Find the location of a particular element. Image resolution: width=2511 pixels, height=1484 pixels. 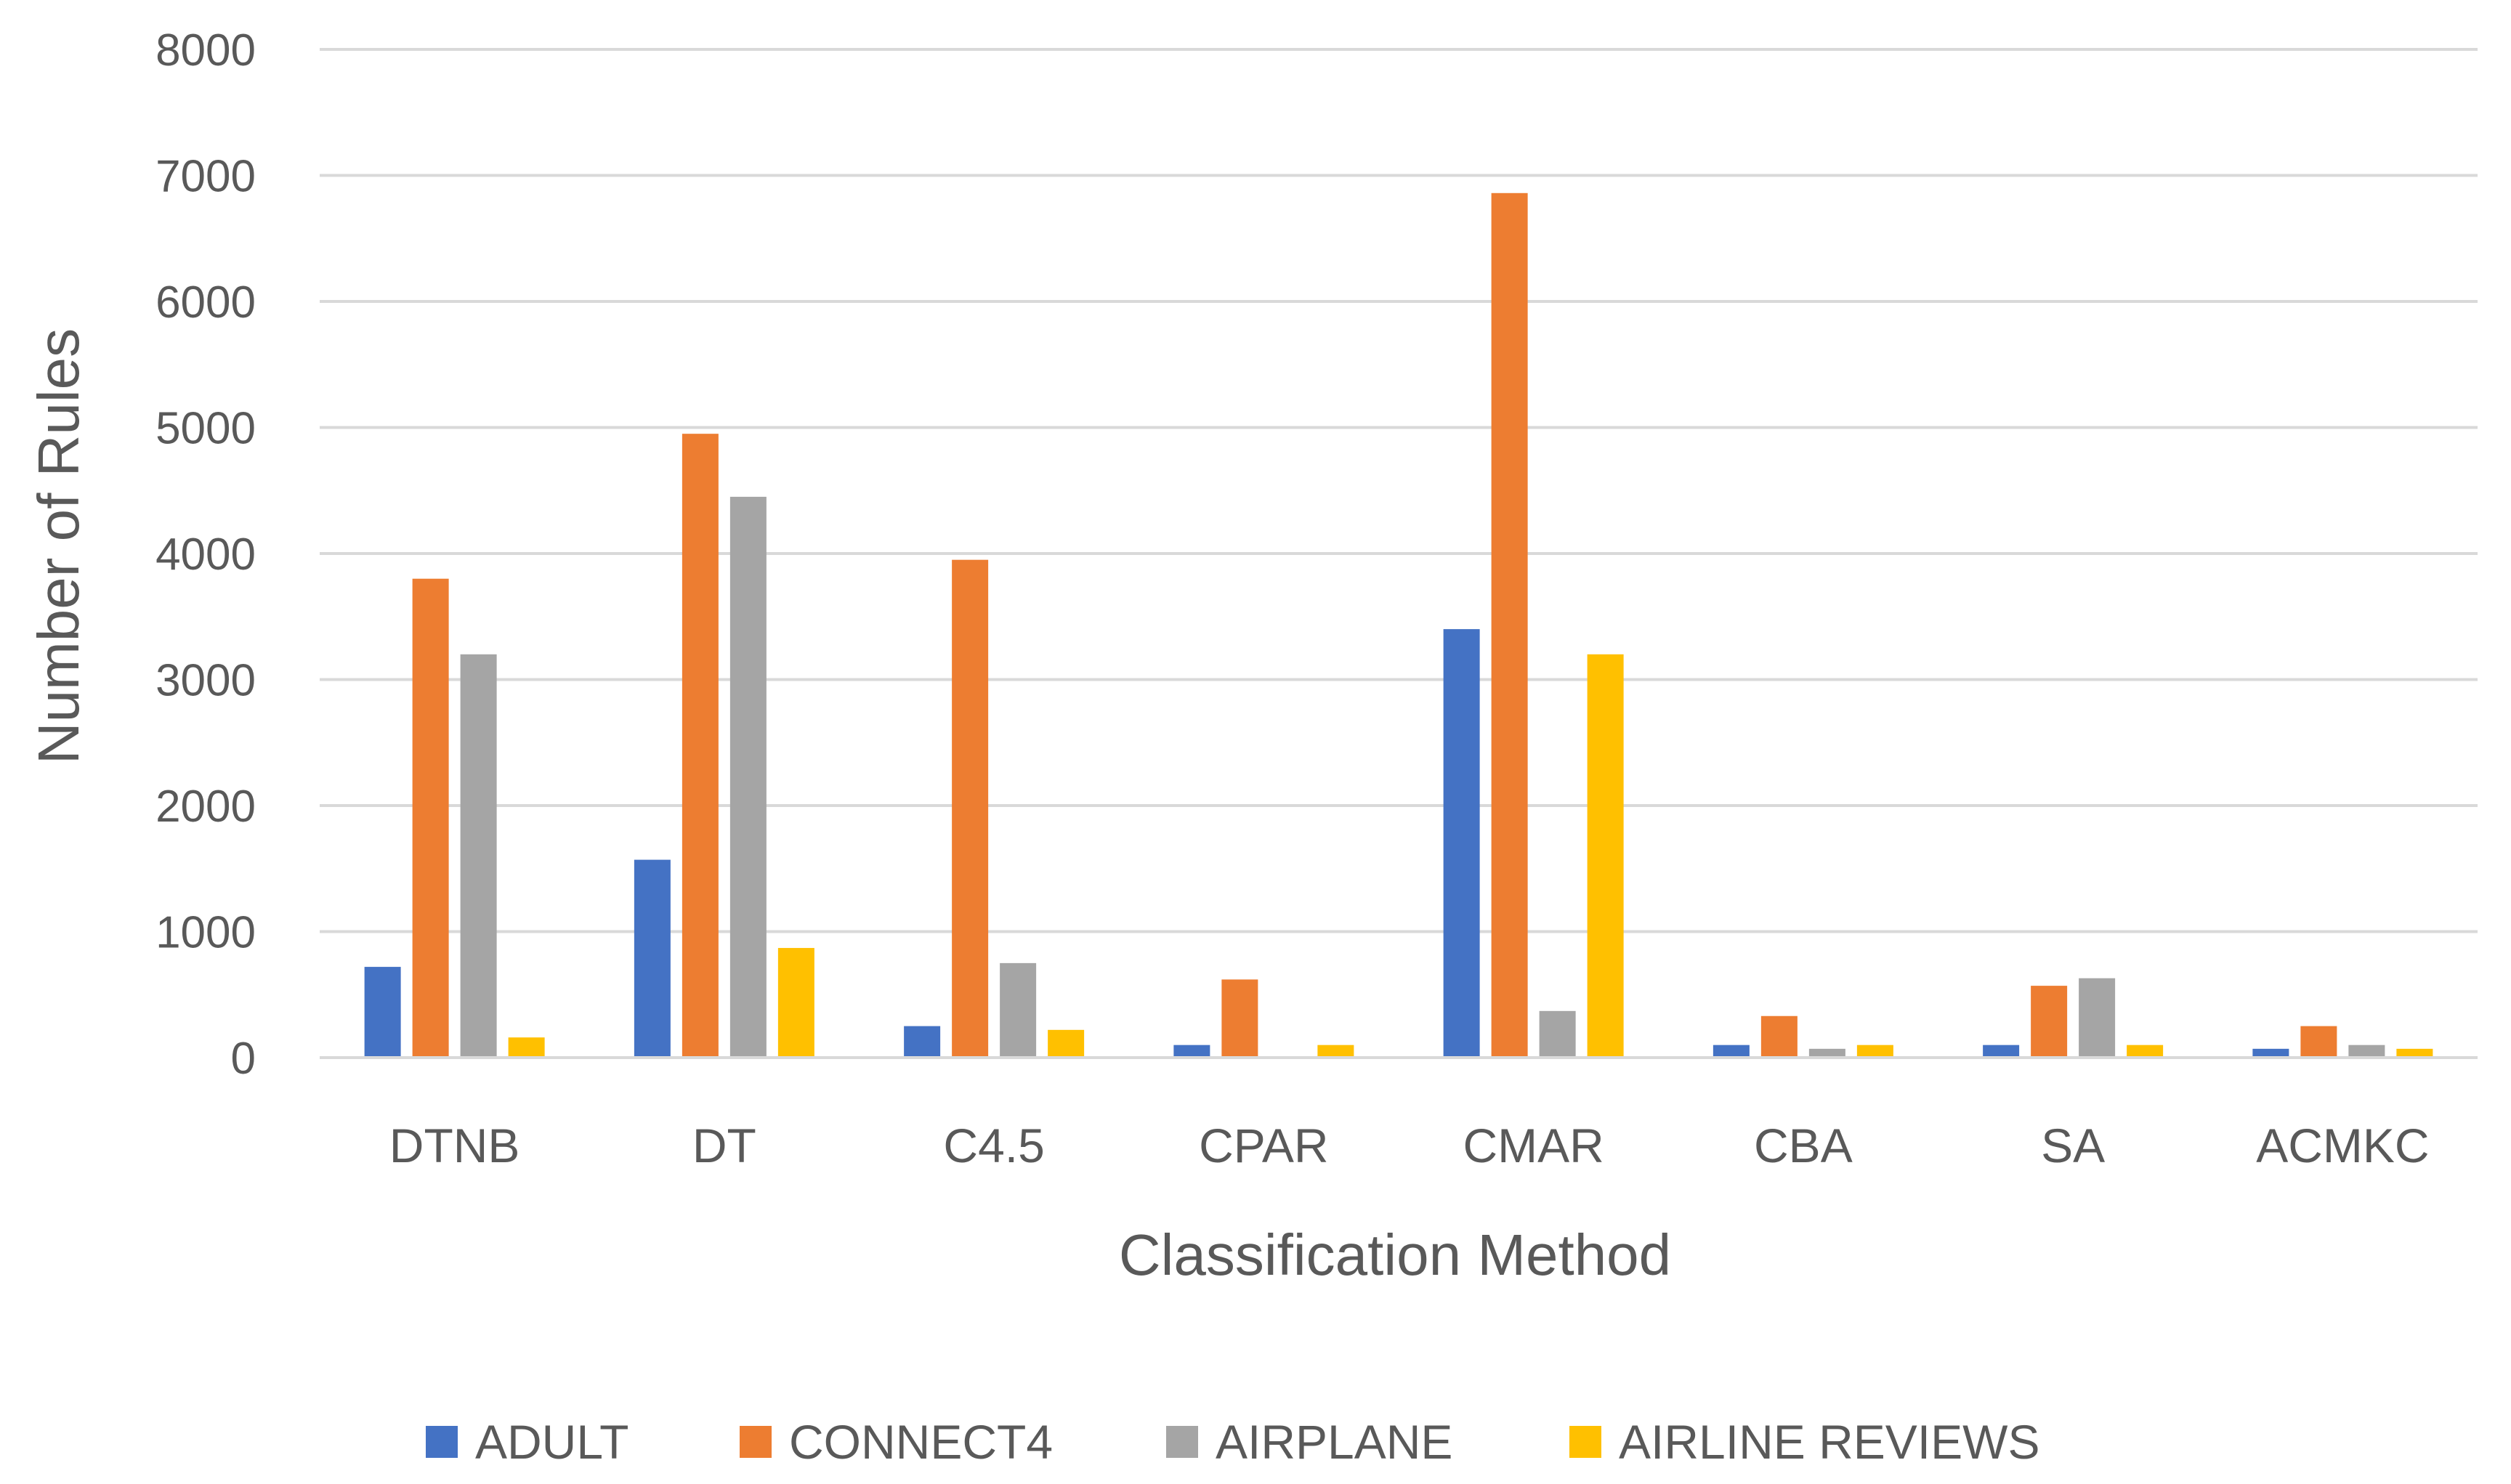

legend-label: AIRPLANE is located at coordinates (1334, 1442).